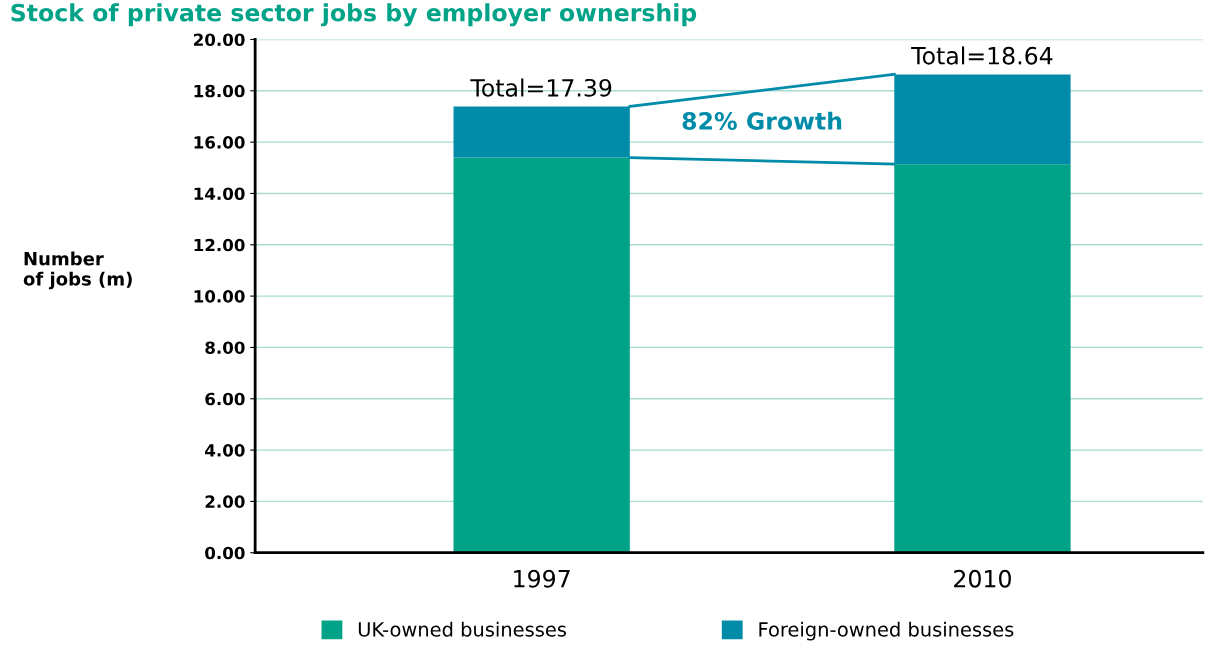  I want to click on annotation: 82% Growth, so click(762, 120).